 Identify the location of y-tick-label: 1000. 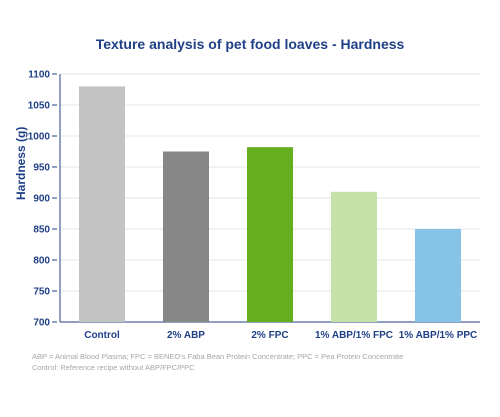
(39, 137).